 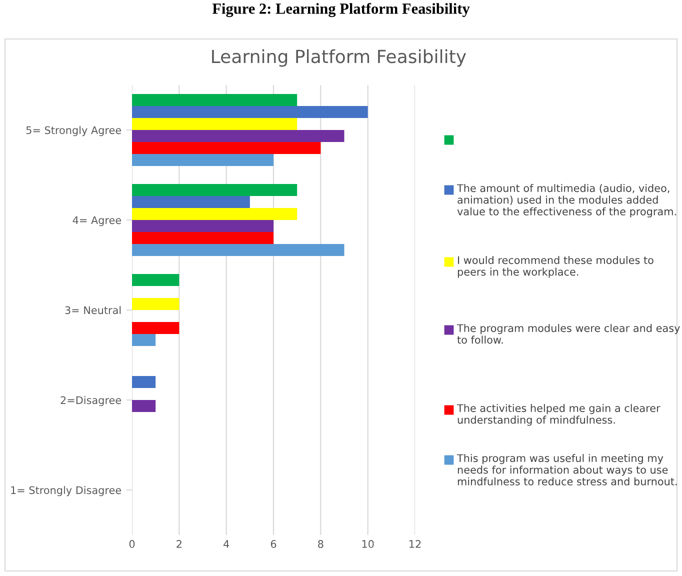 What do you see at coordinates (368, 544) in the screenshot?
I see `x-tick-label: 10` at bounding box center [368, 544].